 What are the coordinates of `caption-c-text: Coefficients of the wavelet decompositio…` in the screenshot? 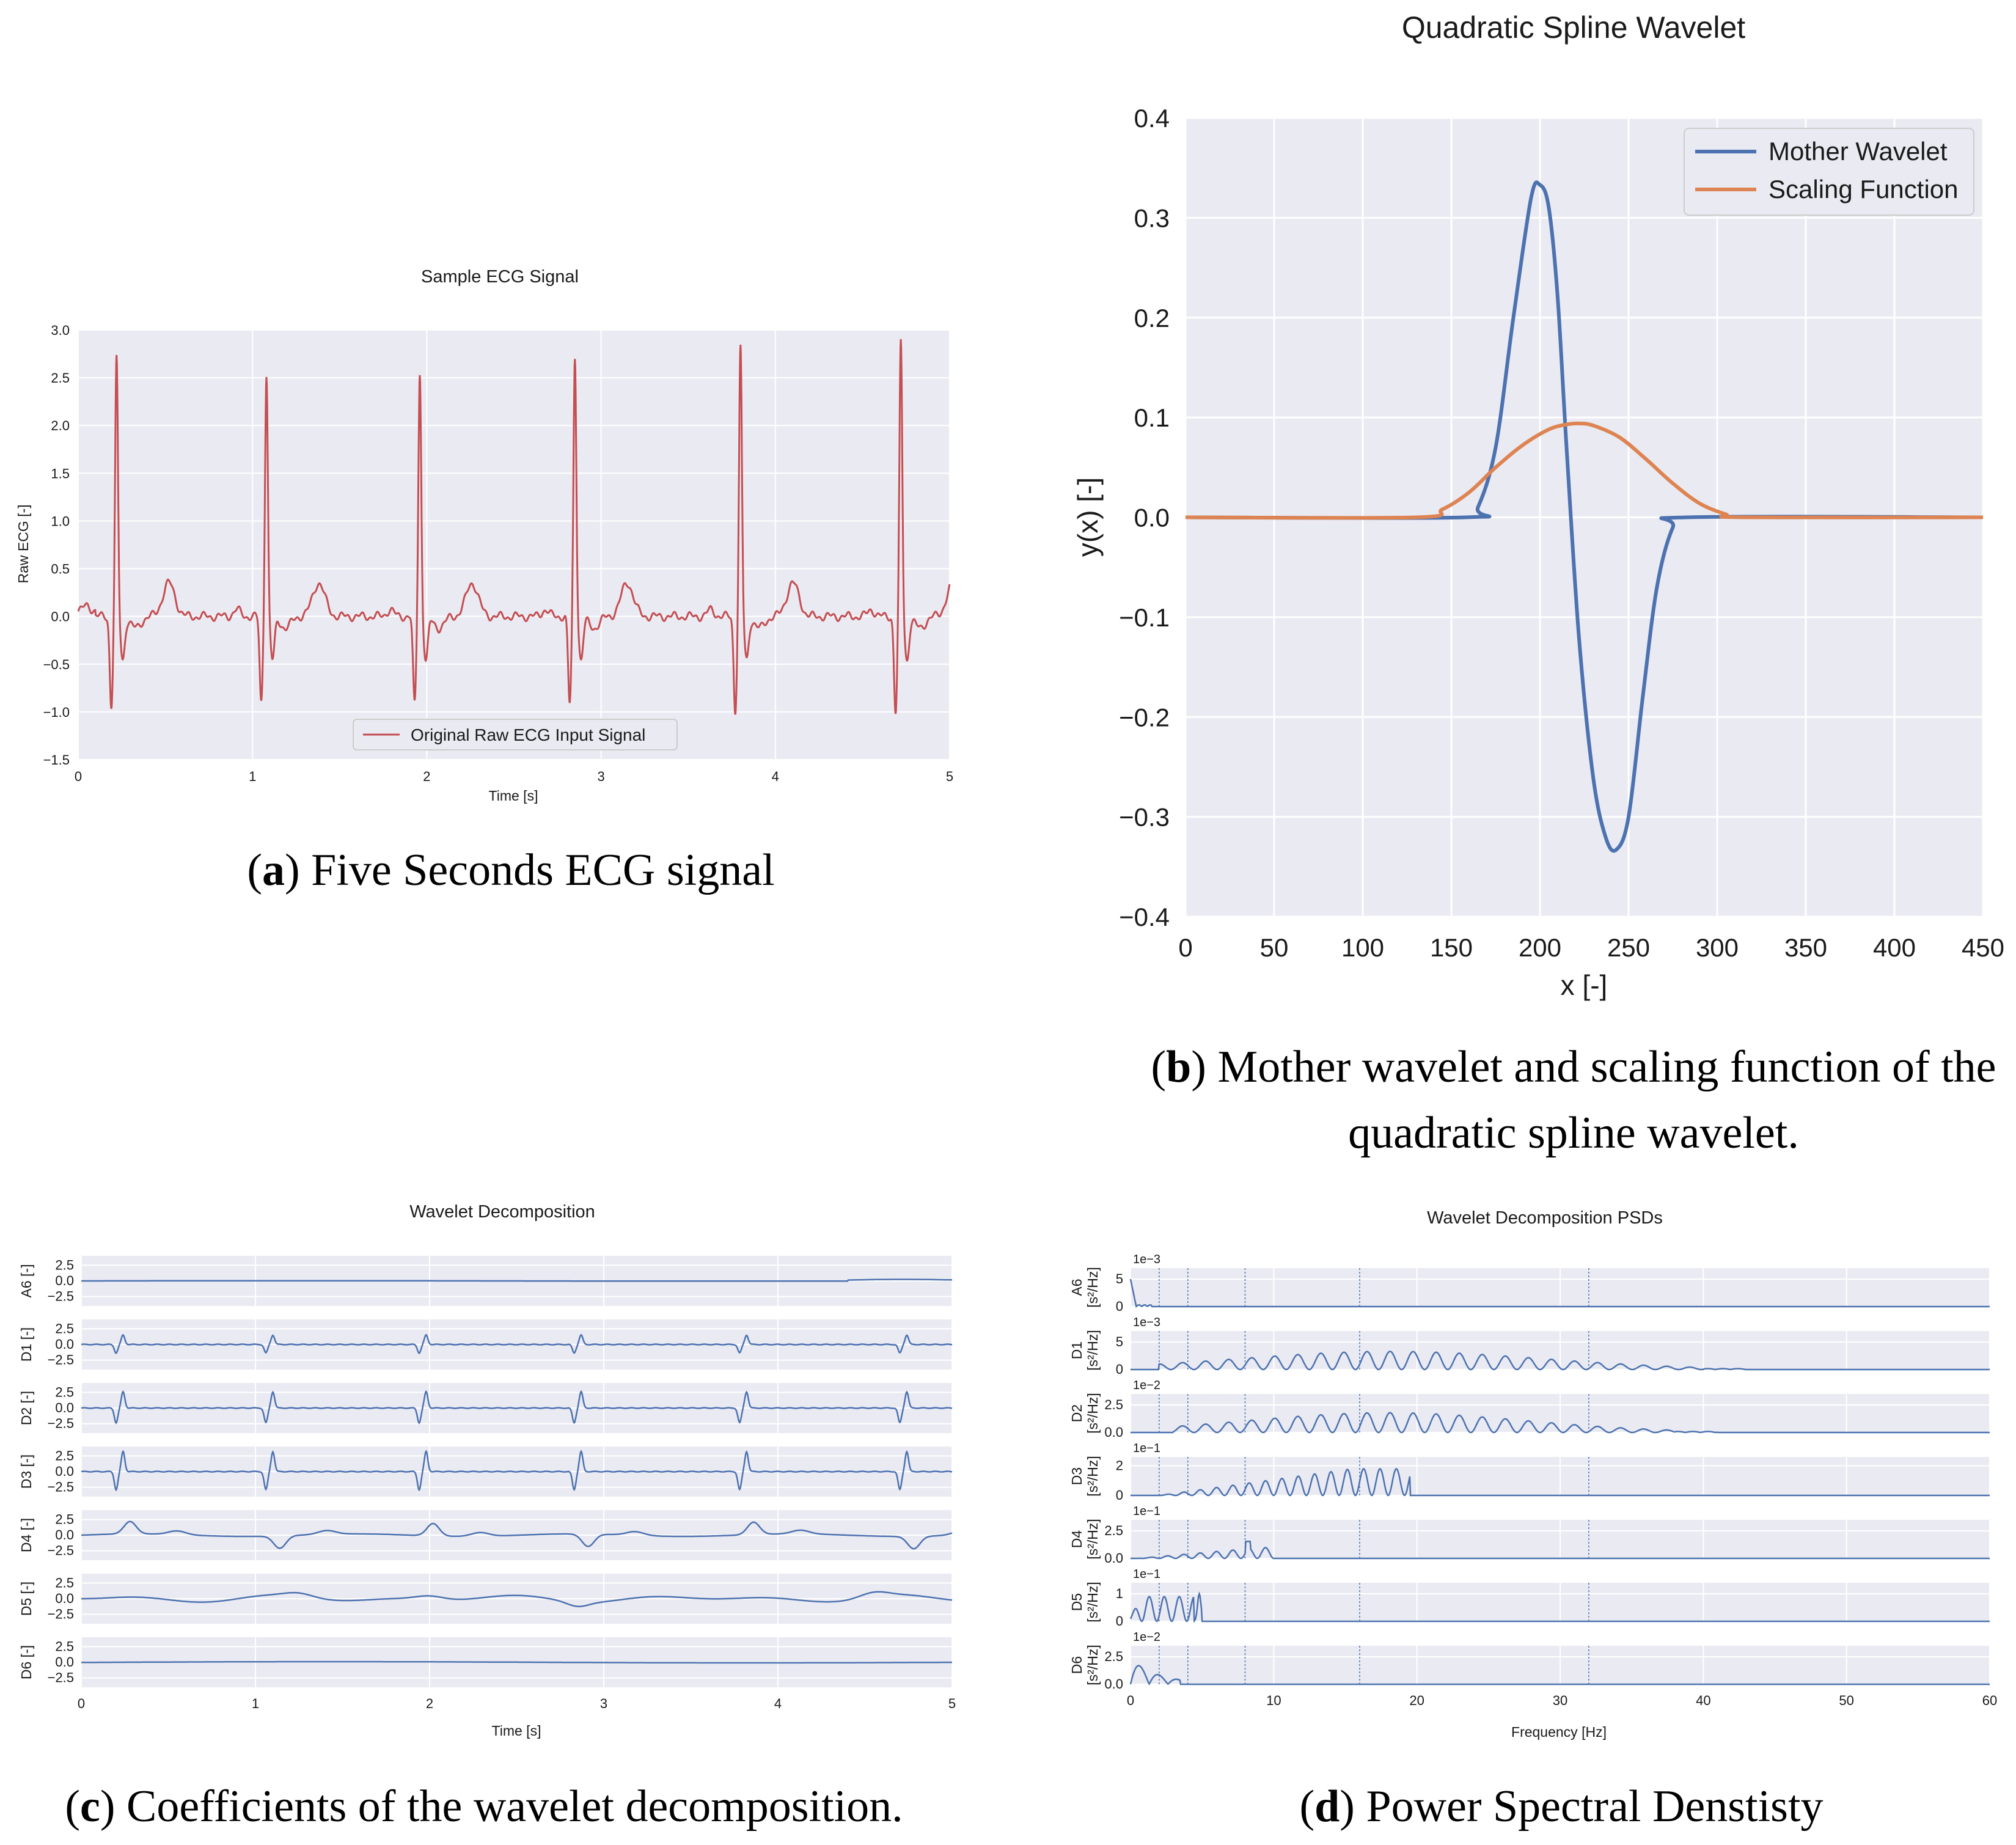 It's located at (515, 1806).